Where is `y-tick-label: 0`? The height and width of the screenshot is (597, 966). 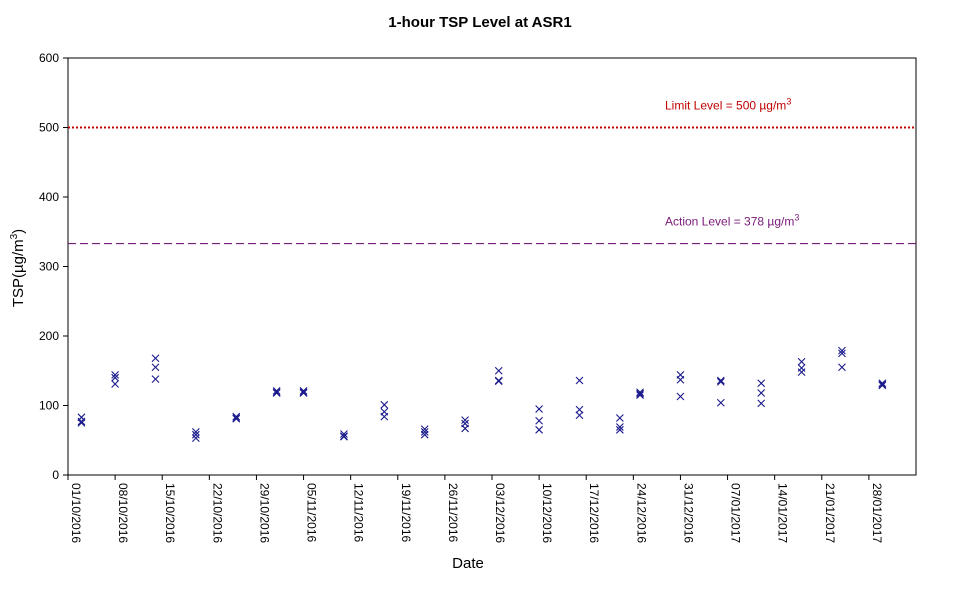
y-tick-label: 0 is located at coordinates (55, 475).